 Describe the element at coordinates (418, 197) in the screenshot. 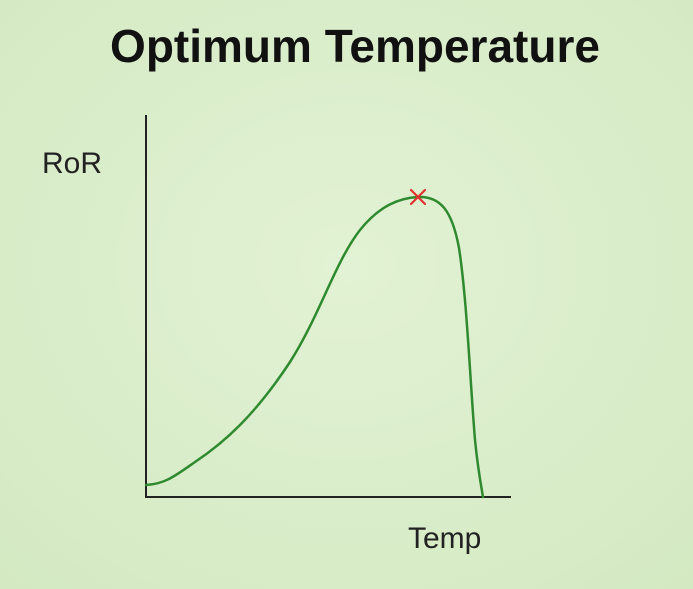

I see `optimum-marker` at that location.